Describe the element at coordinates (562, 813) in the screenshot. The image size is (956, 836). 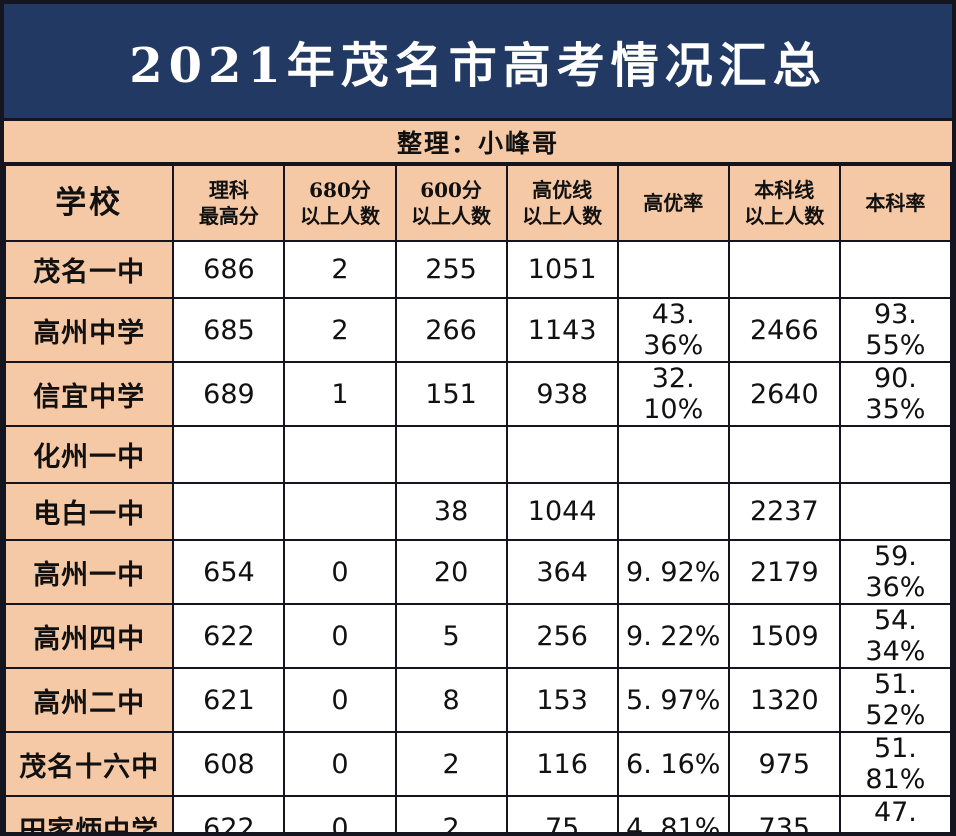
I see `cell-above-priority: 75` at that location.